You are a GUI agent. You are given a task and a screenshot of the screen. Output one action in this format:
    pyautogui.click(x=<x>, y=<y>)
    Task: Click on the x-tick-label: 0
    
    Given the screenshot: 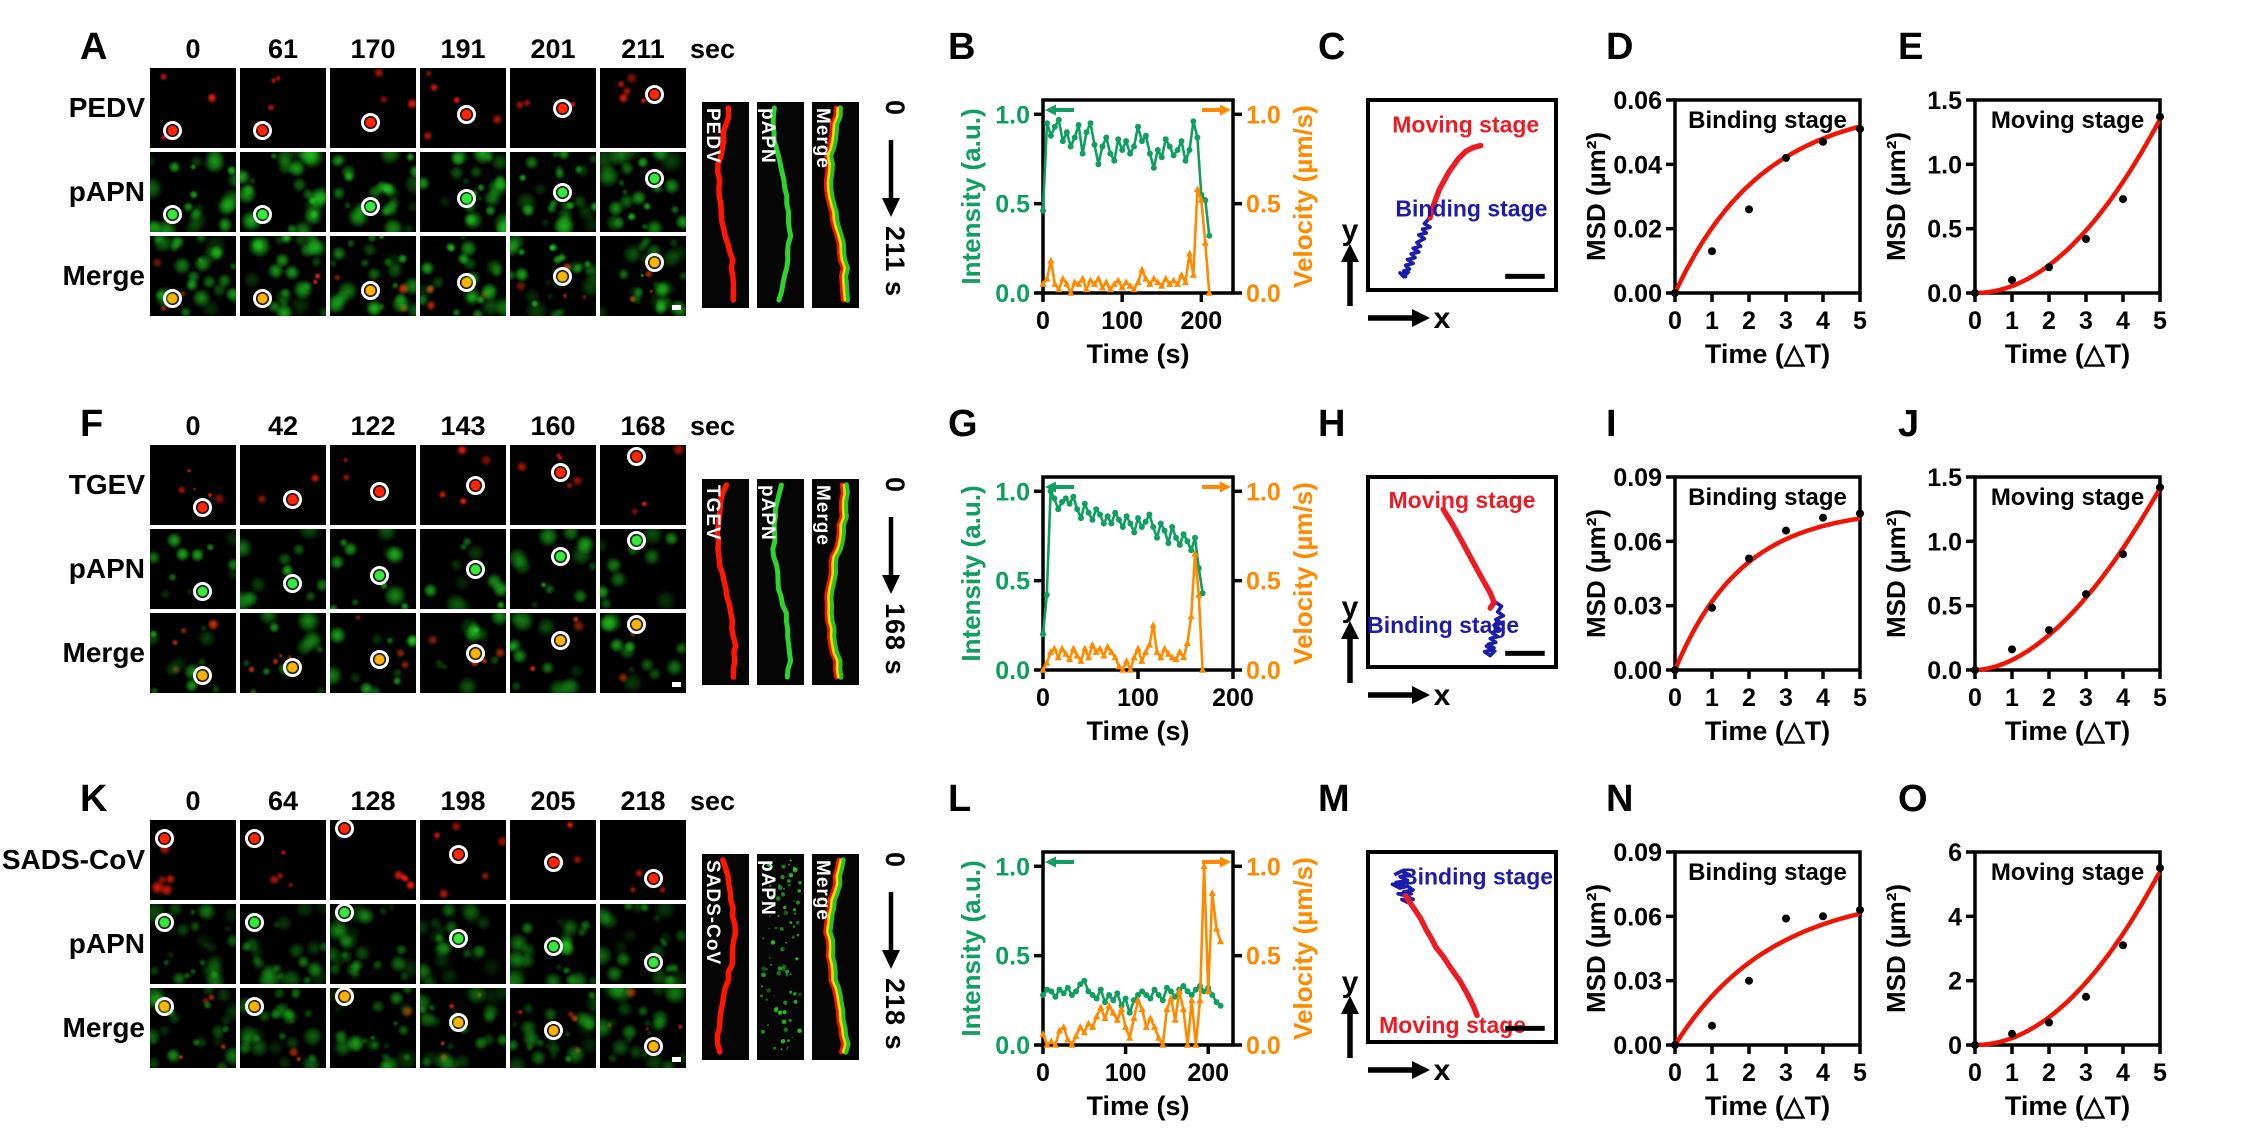 What is the action you would take?
    pyautogui.click(x=1043, y=321)
    